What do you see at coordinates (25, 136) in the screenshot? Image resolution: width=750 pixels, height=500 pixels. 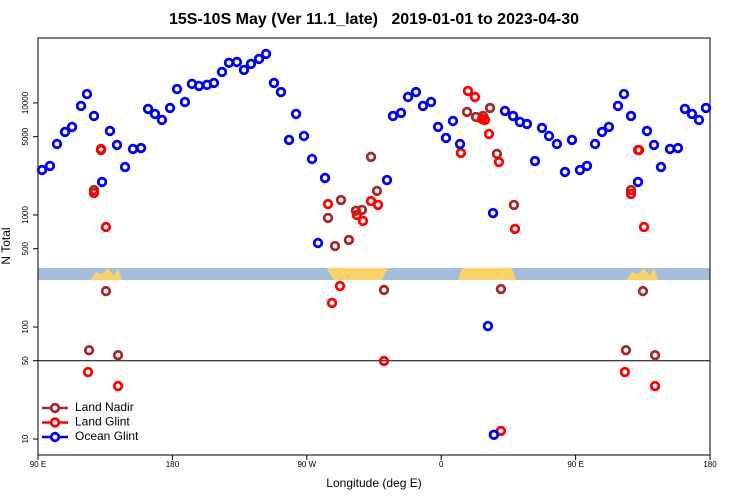 I see `y-tick-label: 5000` at bounding box center [25, 136].